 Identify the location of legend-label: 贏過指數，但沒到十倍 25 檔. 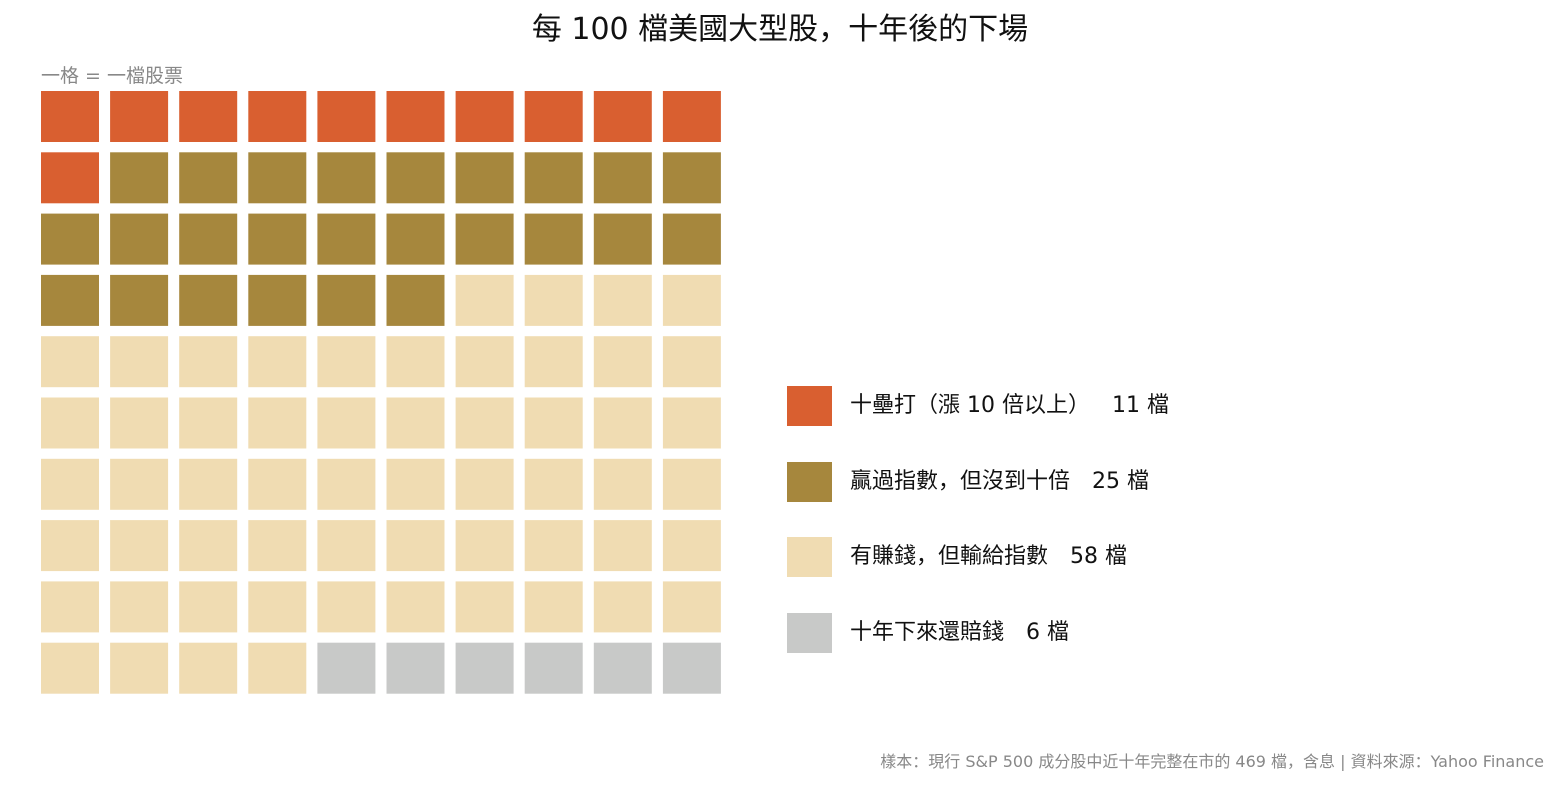
(999, 482).